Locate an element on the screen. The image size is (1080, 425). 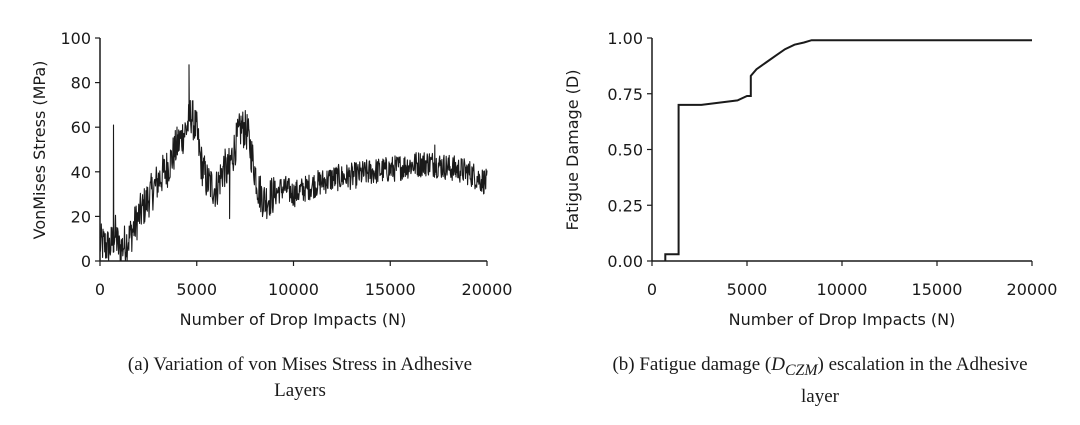
y-tick-label-a: 100 is located at coordinates (75, 38).